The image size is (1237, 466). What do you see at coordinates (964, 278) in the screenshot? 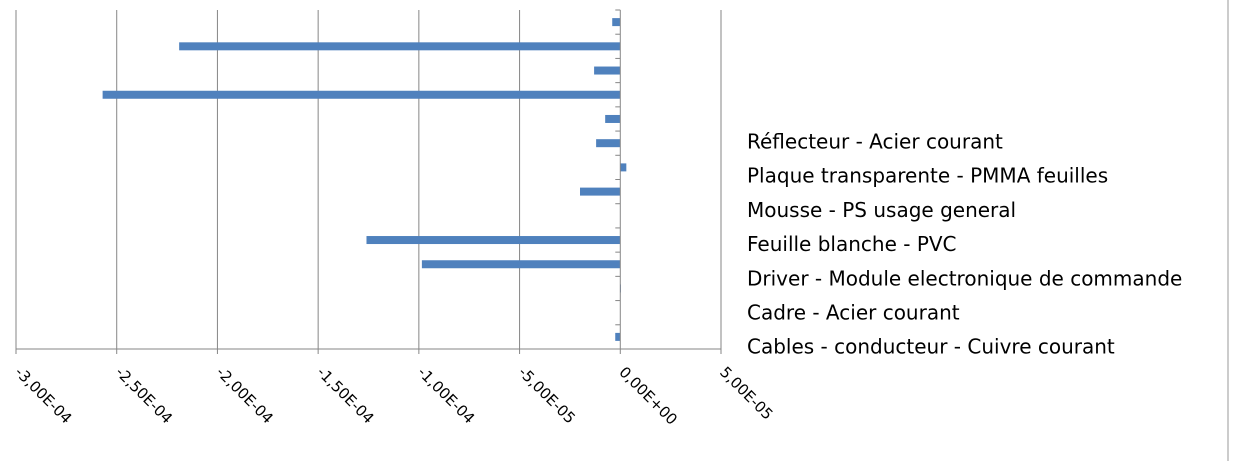
I see `category-label: Driver - Module electronique de commande` at bounding box center [964, 278].